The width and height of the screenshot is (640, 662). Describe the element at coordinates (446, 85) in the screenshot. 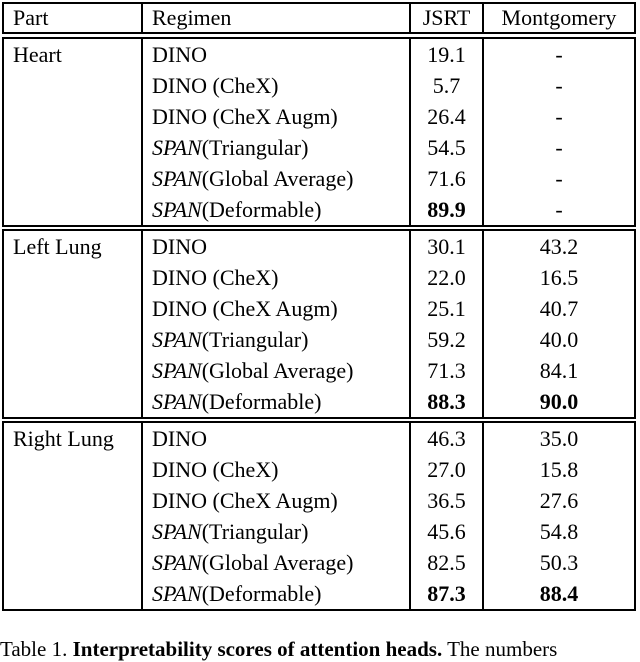

I see `jsrt-value: 5.7` at that location.